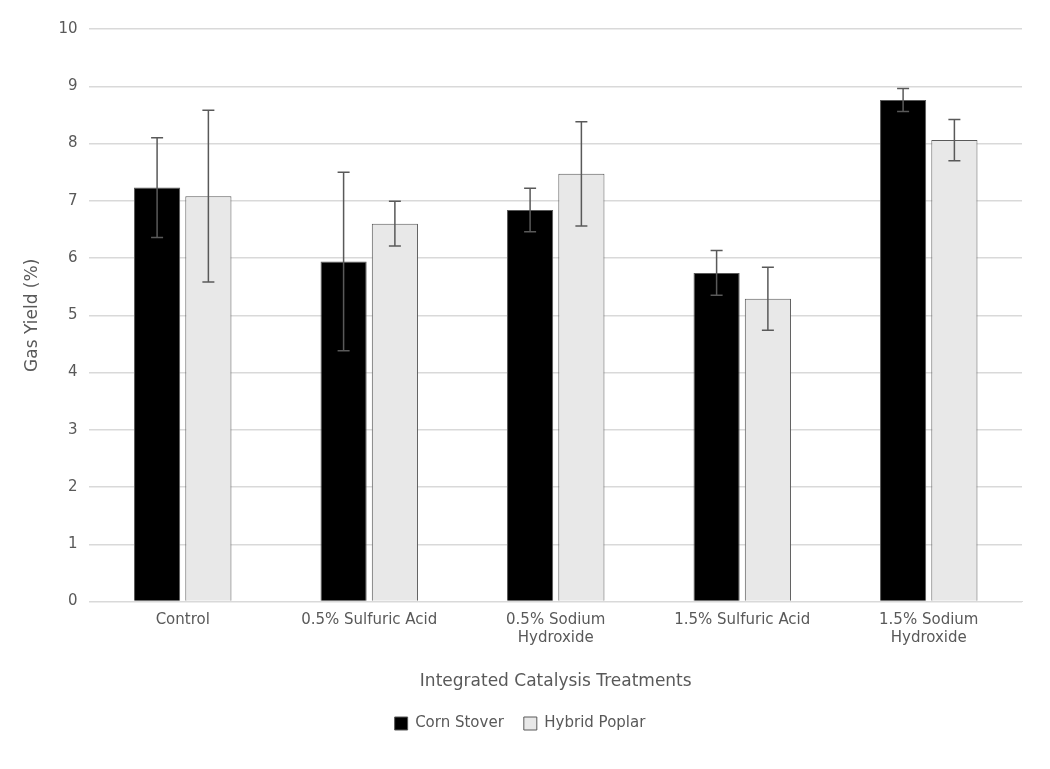  I want to click on y-tick-label: 3, so click(72, 428).